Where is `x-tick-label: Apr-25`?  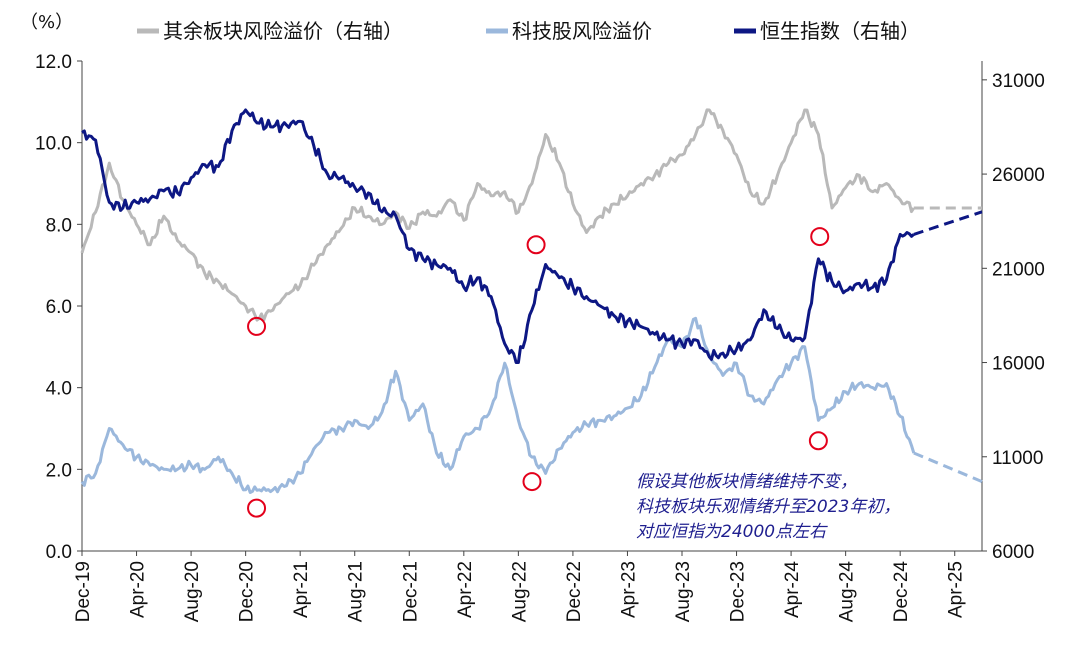
x-tick-label: Apr-25 is located at coordinates (956, 589).